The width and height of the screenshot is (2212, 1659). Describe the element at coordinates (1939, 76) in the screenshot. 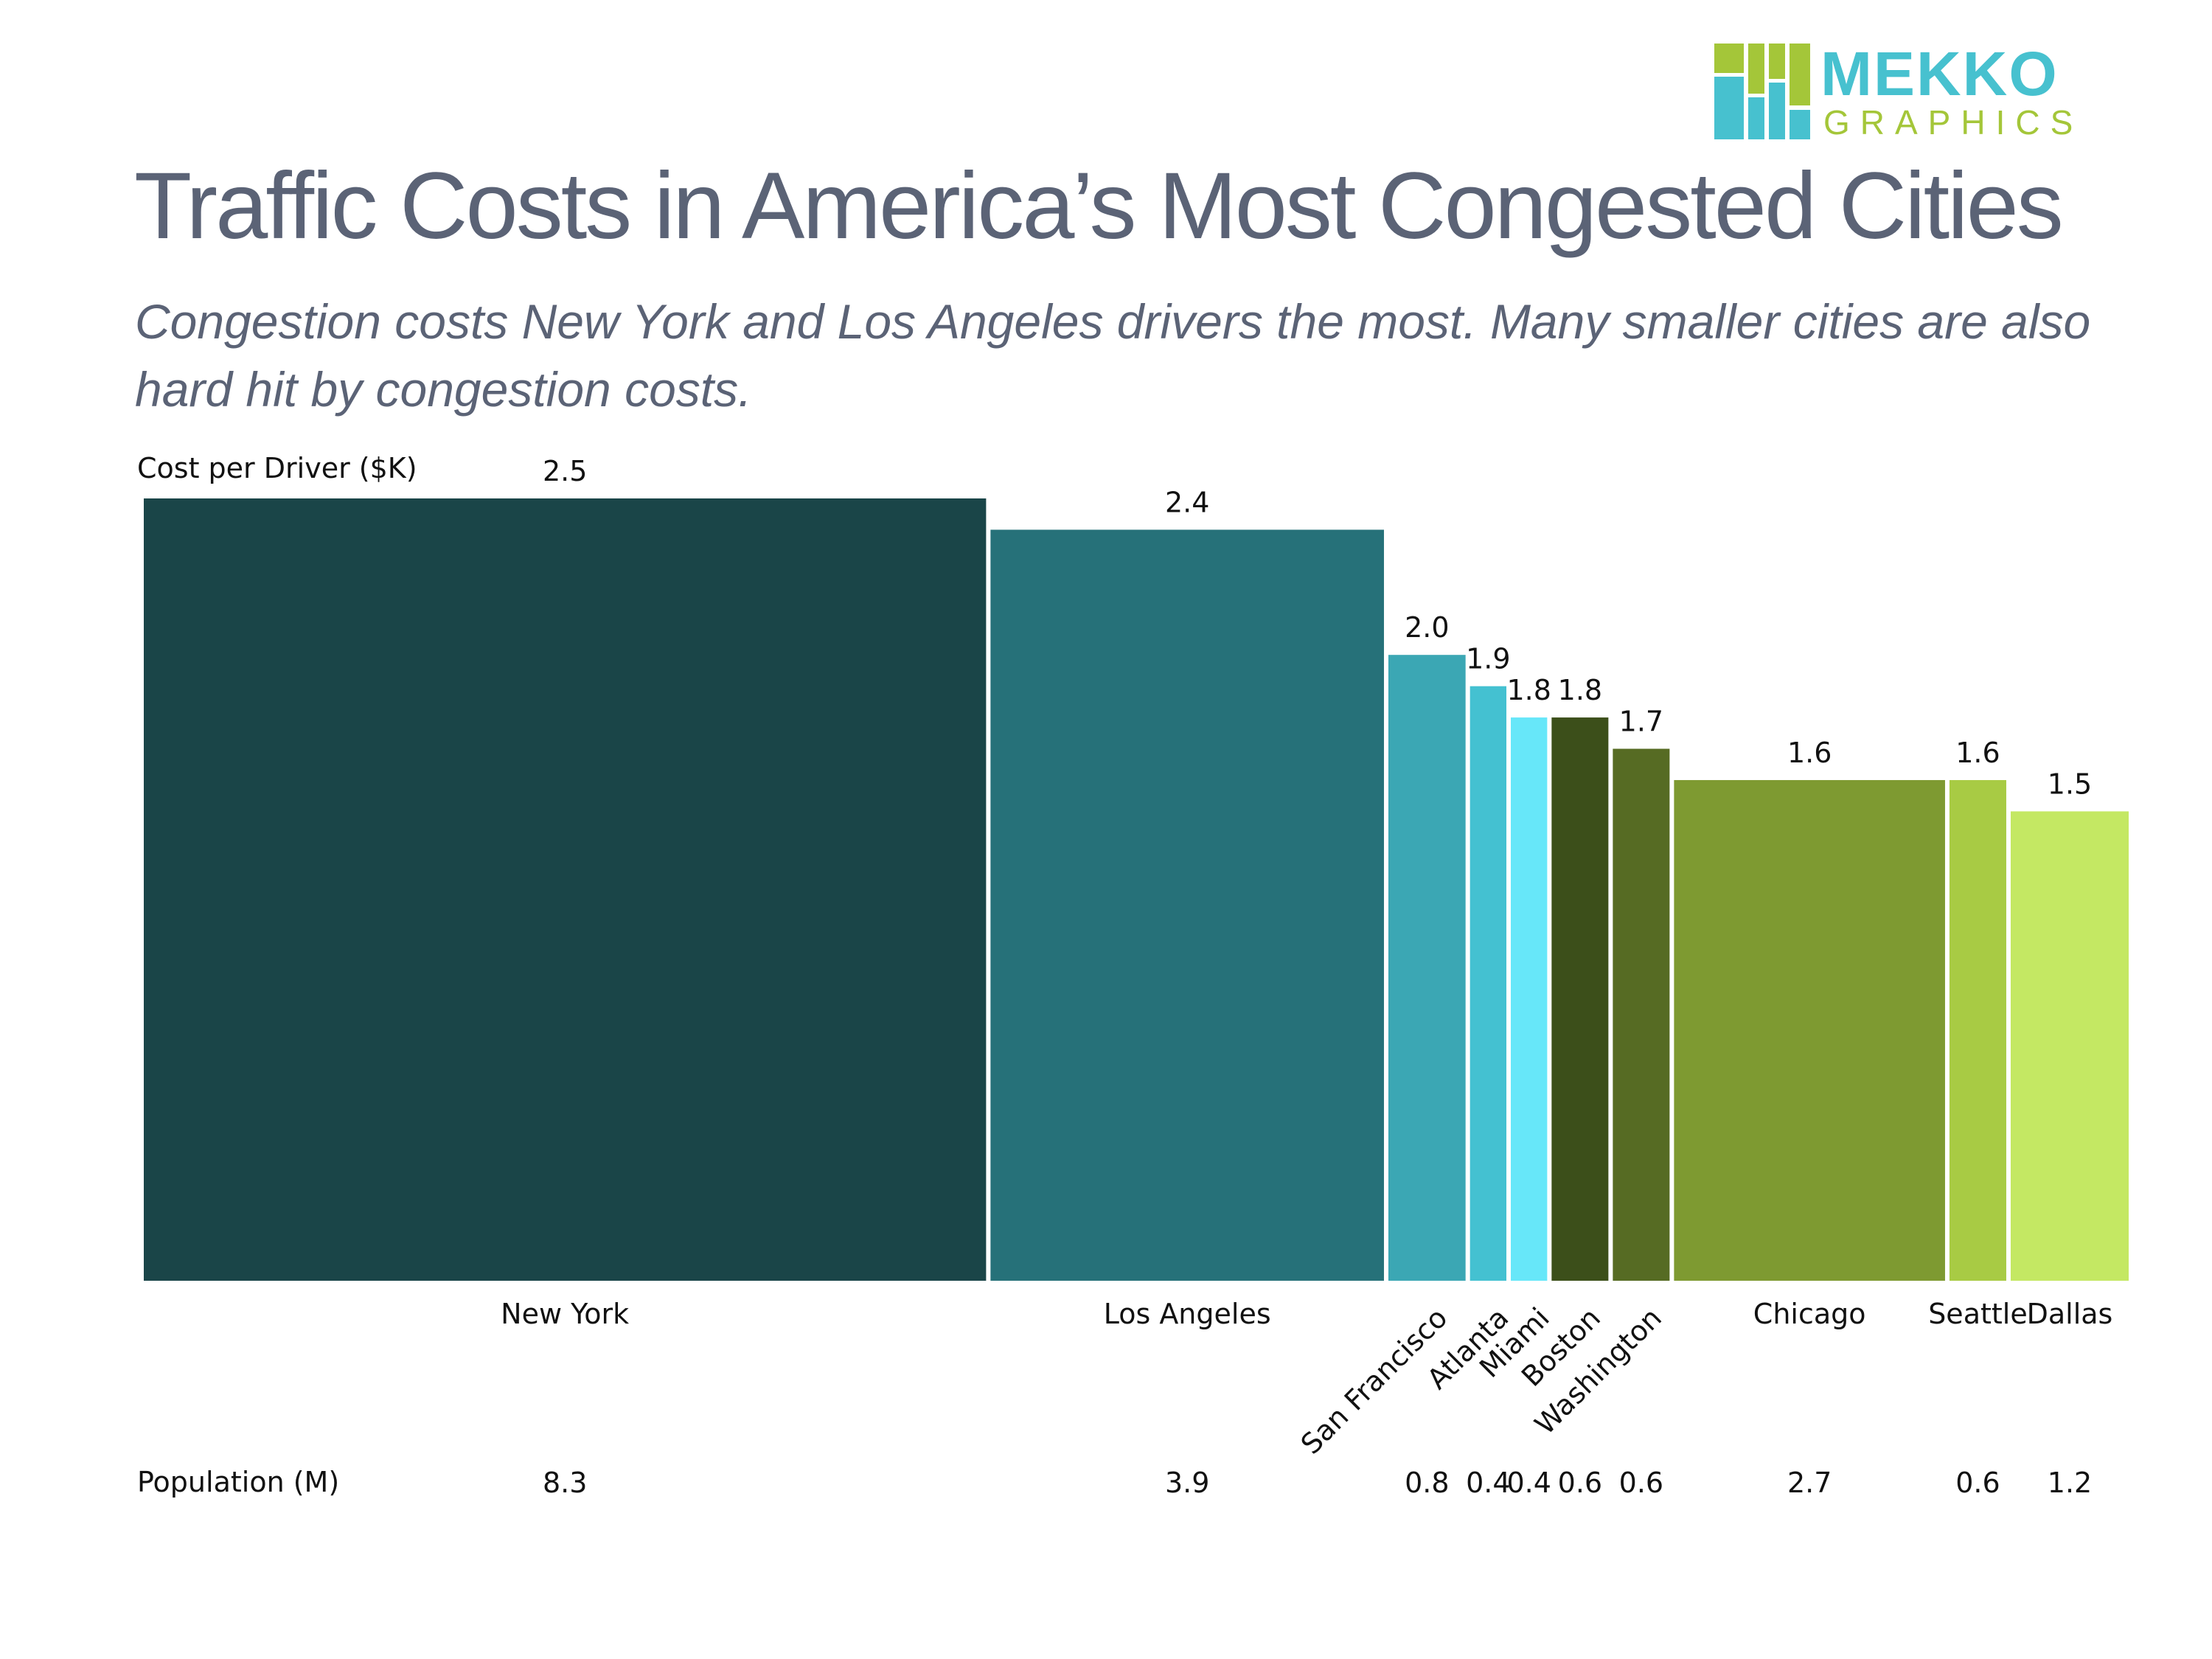

I see `logo-word-mekko: MEKKO` at that location.